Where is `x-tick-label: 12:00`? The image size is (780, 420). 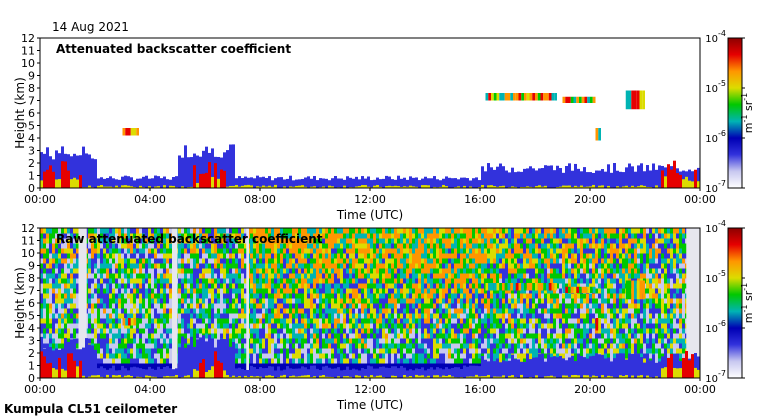
x-tick-label: 12:00 is located at coordinates (370, 199).